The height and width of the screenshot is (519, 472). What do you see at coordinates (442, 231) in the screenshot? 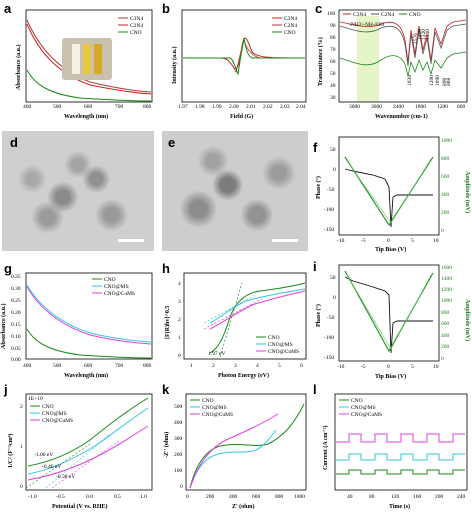
I see `ytick2-f-6: 0` at bounding box center [442, 231].